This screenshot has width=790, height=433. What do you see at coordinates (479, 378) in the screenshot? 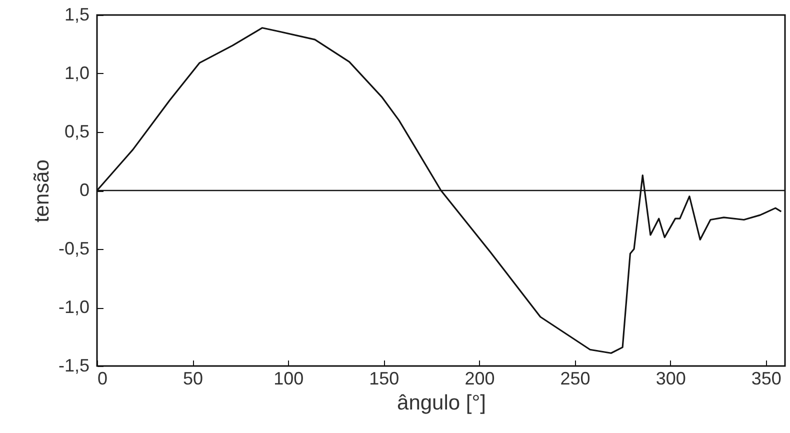
I see `x-tick-label: 200` at bounding box center [479, 378].